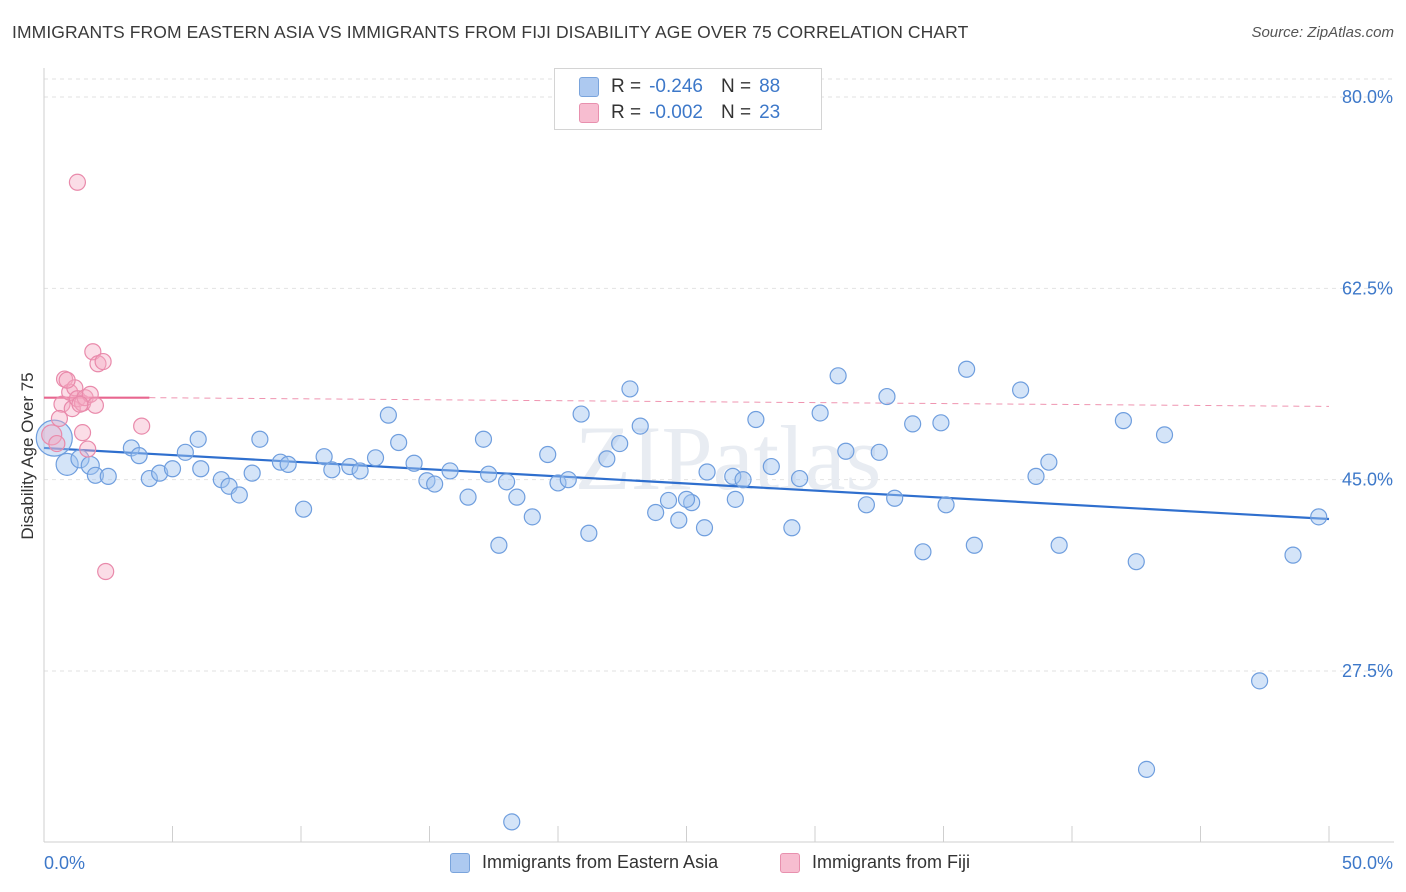  What do you see at coordinates (600, 862) in the screenshot?
I see `legend-label-eastern-asia: Immigrants from Eastern Asia` at bounding box center [600, 862].